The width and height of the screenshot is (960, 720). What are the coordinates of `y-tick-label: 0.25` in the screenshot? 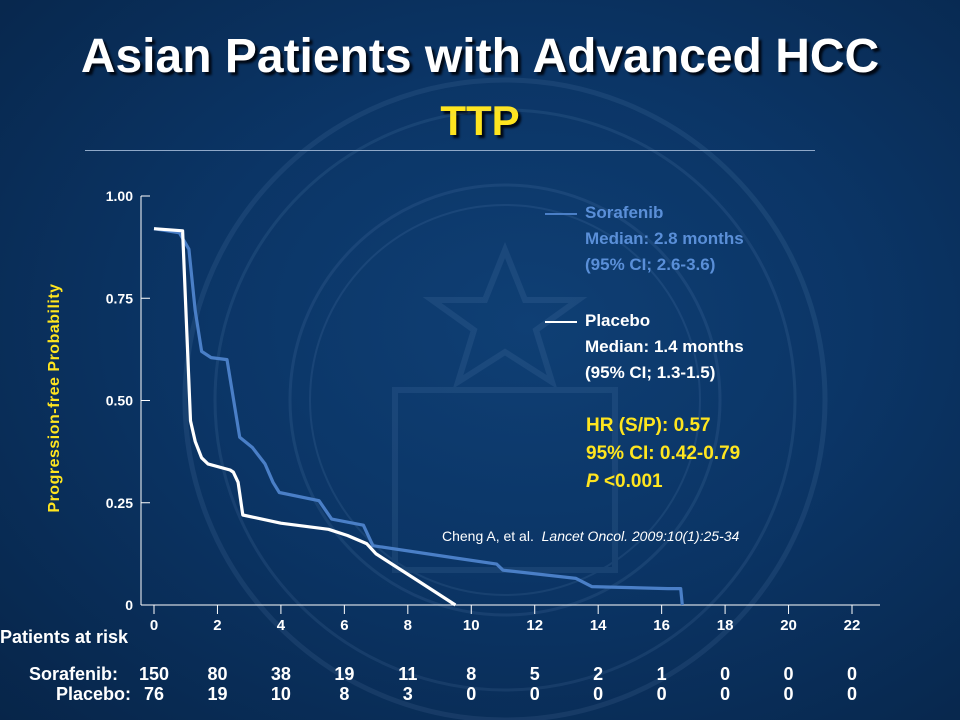 It's located at (119, 503).